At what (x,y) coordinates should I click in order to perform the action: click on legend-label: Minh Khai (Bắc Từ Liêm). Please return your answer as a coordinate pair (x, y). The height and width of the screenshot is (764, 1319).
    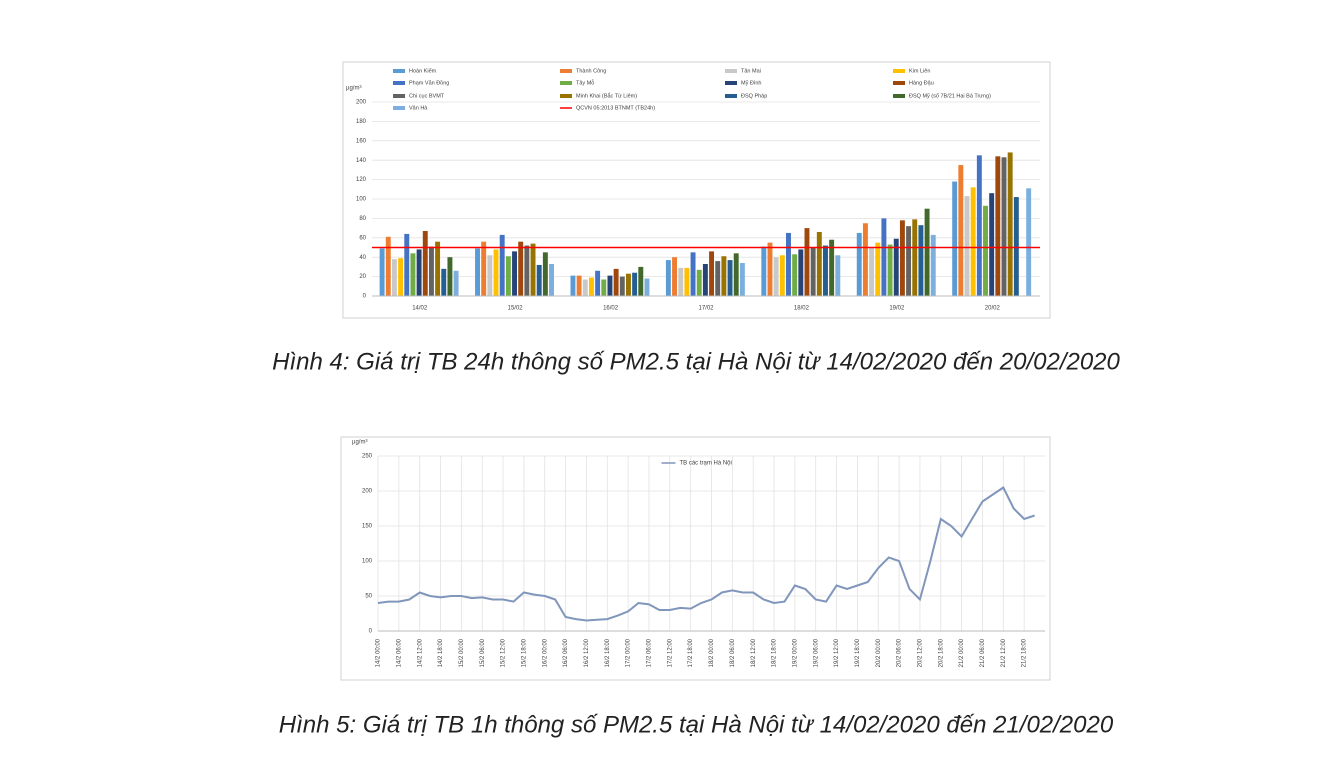
    Looking at the image, I should click on (606, 95).